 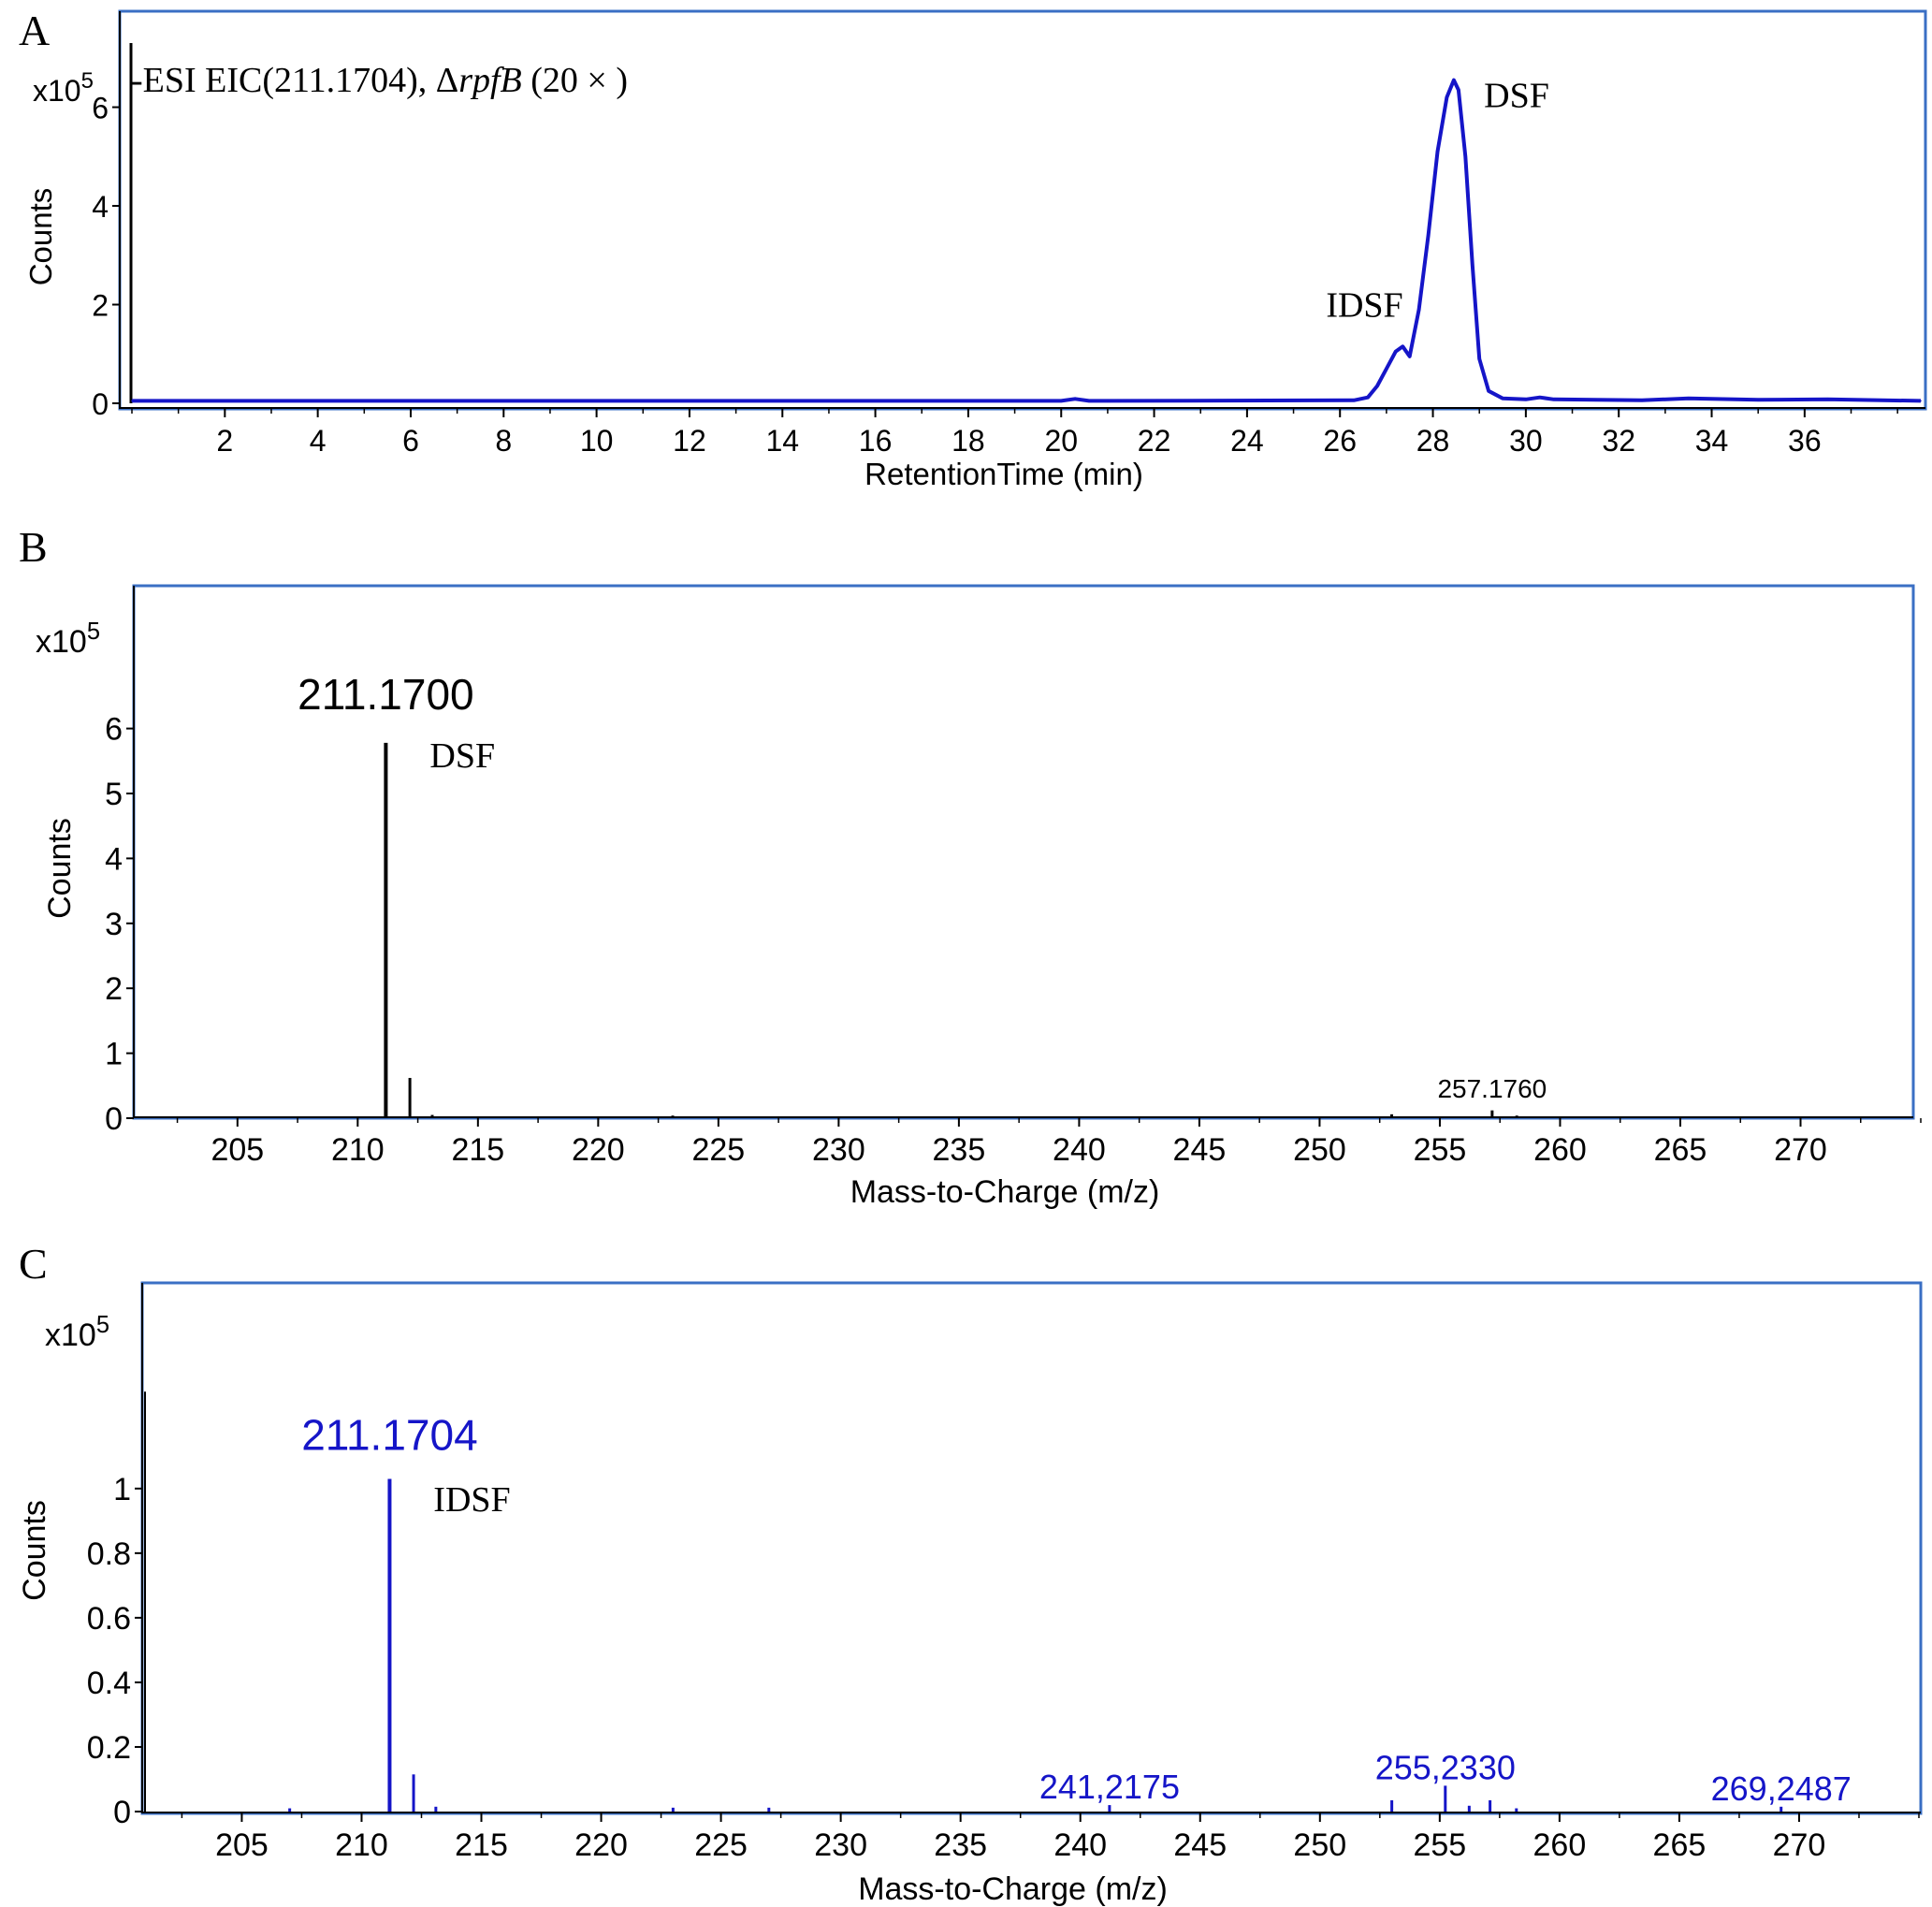 What do you see at coordinates (1004, 474) in the screenshot?
I see `x-axis-label: RetentionTime (min)` at bounding box center [1004, 474].